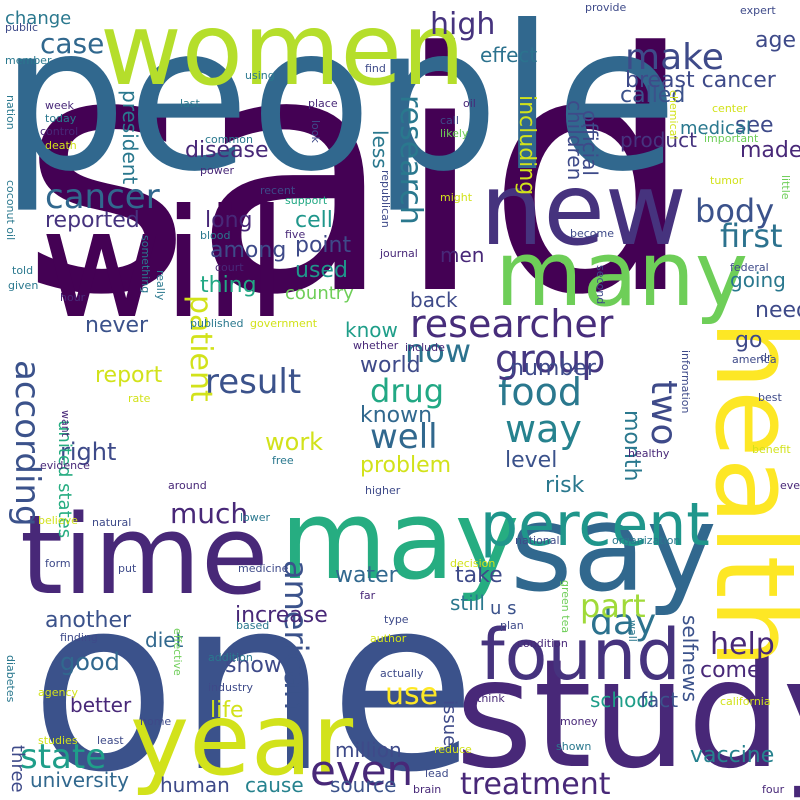 The width and height of the screenshot is (800, 800). What do you see at coordinates (376, 345) in the screenshot?
I see `word-whether: whether` at bounding box center [376, 345].